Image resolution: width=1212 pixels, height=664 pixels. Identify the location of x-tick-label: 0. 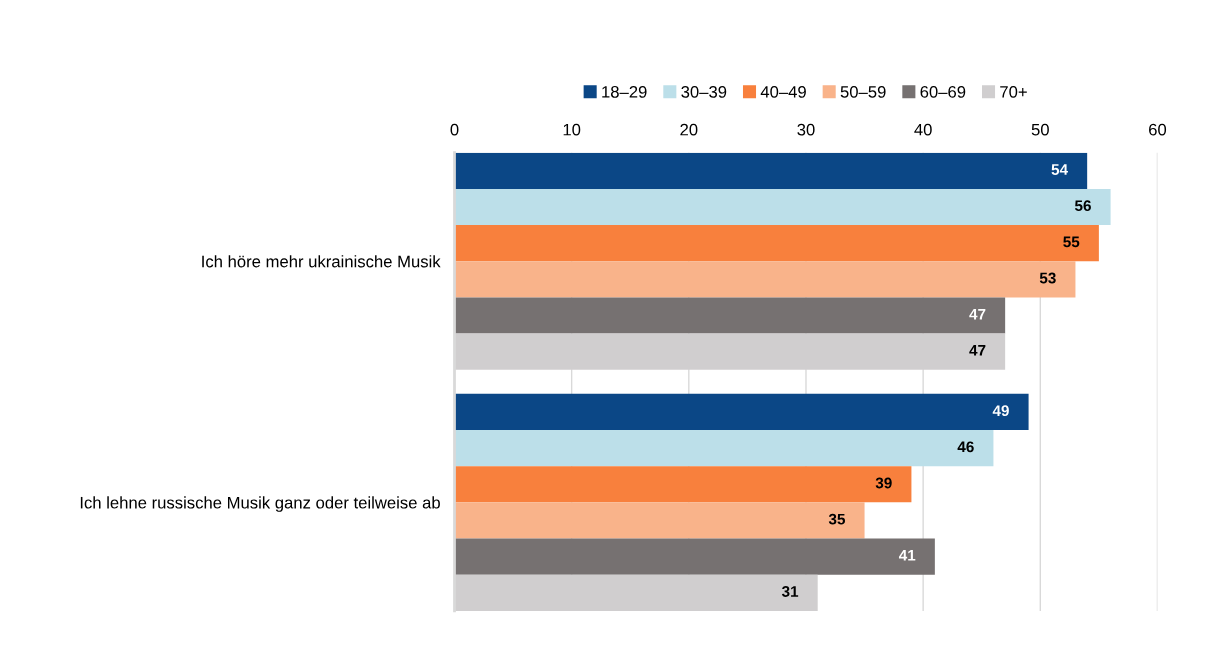
(454, 129).